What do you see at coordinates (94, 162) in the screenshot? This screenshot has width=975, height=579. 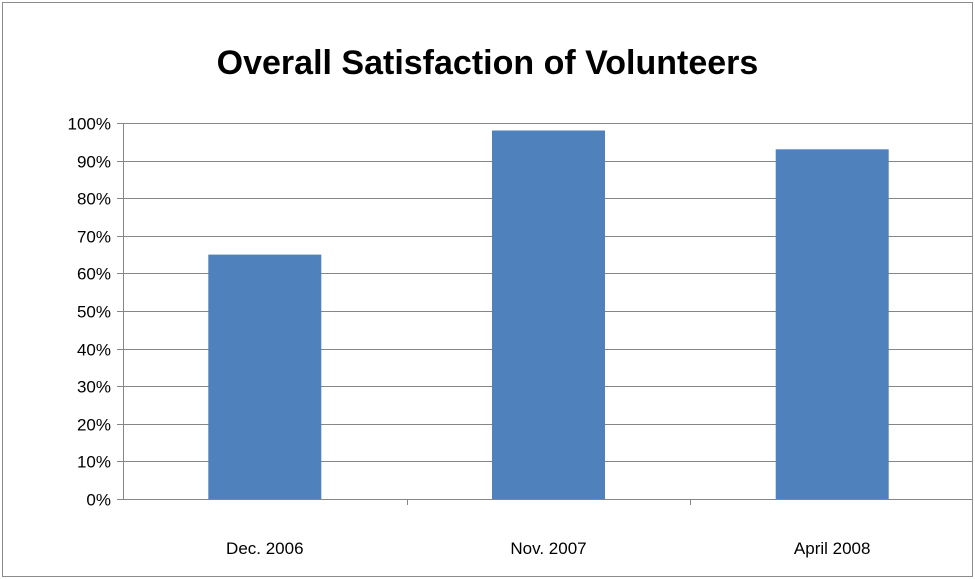 I see `y-axis-tick-label: 90%` at bounding box center [94, 162].